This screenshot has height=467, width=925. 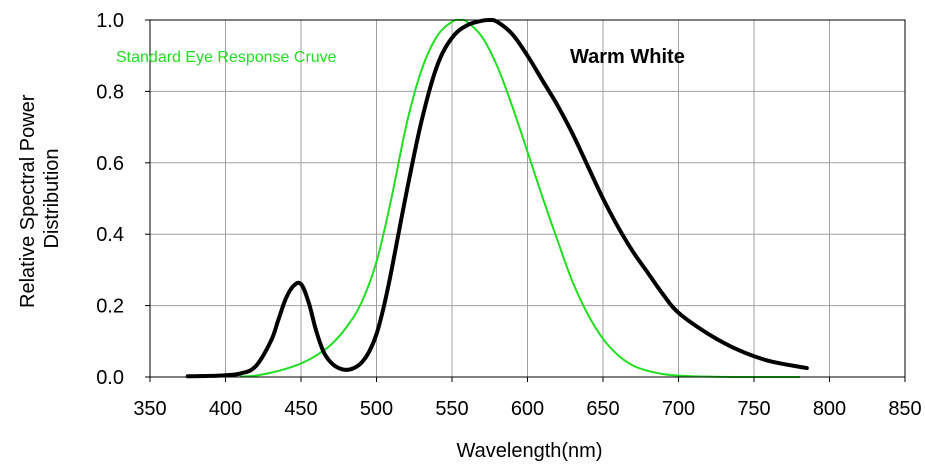 I want to click on x-tick-label: 500, so click(x=376, y=409).